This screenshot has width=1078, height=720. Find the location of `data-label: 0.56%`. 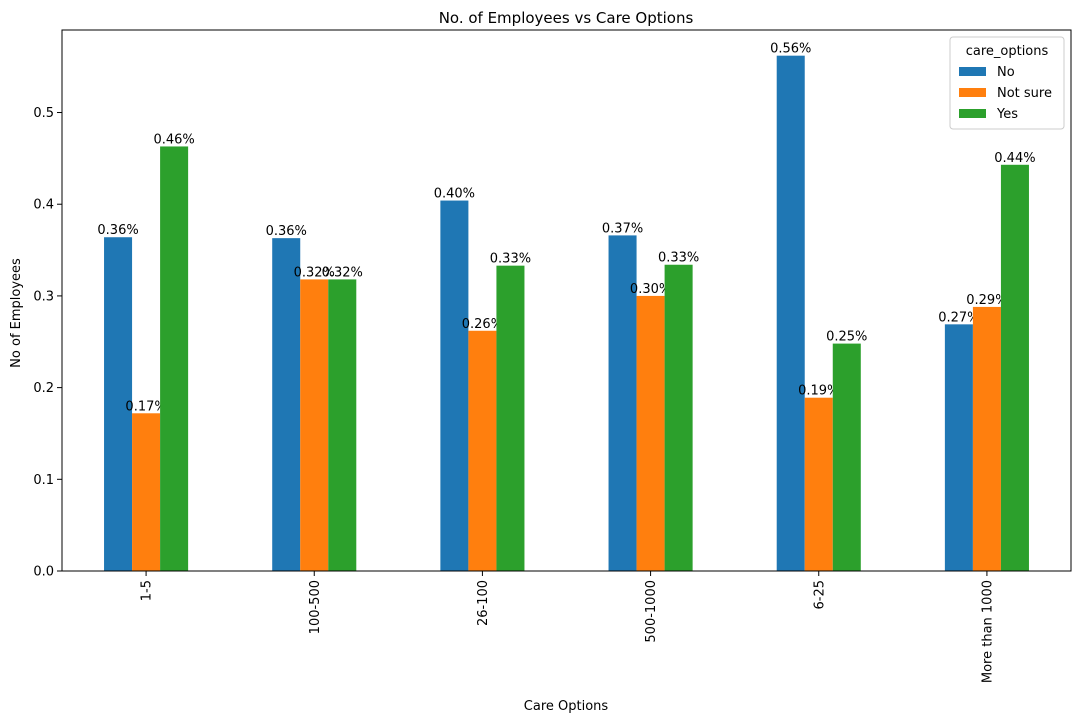

data-label: 0.56% is located at coordinates (790, 49).